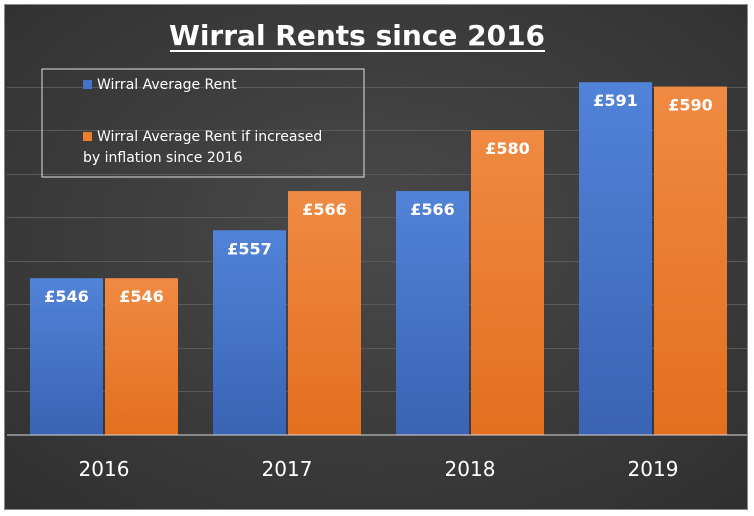  Describe the element at coordinates (167, 85) in the screenshot. I see `legend-label-average-rent: Wirral Average Rent` at that location.